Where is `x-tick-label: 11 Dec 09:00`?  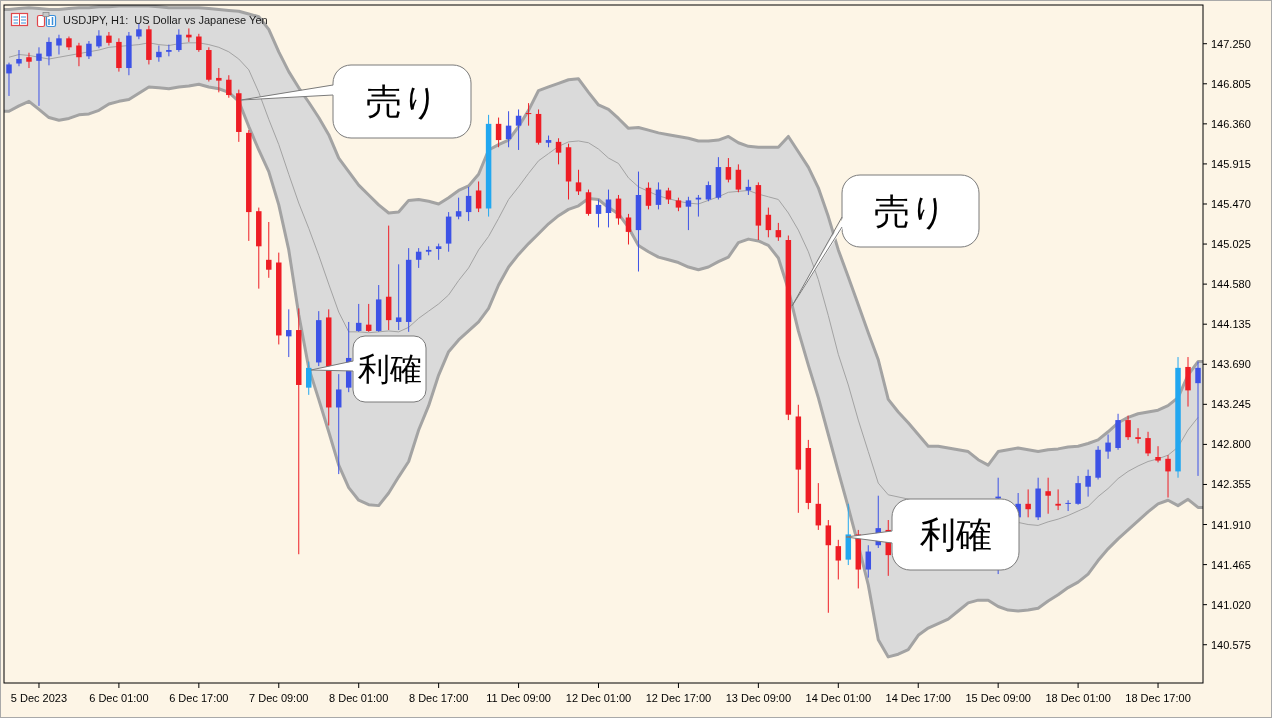
x-tick-label: 11 Dec 09:00 is located at coordinates (518, 698).